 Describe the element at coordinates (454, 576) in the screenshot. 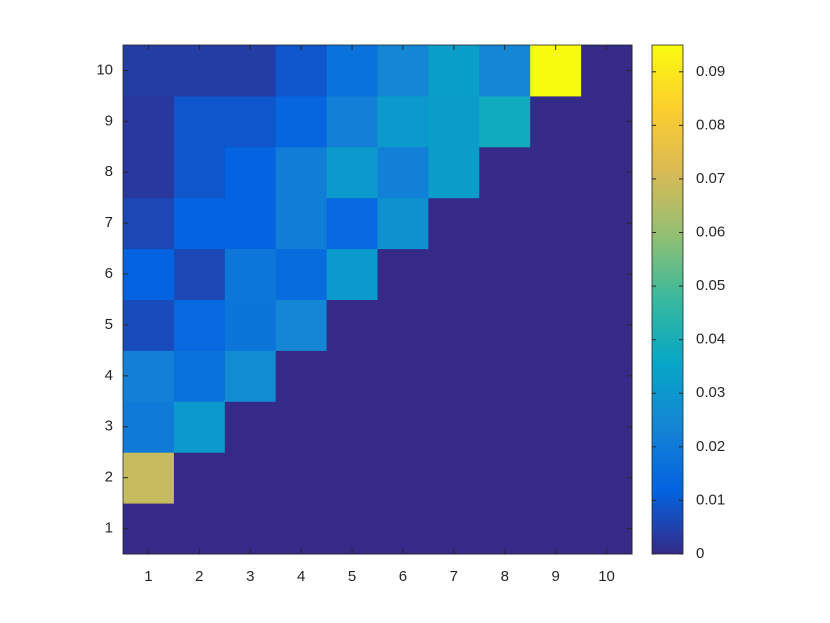

I see `x-tick-label: 7` at that location.